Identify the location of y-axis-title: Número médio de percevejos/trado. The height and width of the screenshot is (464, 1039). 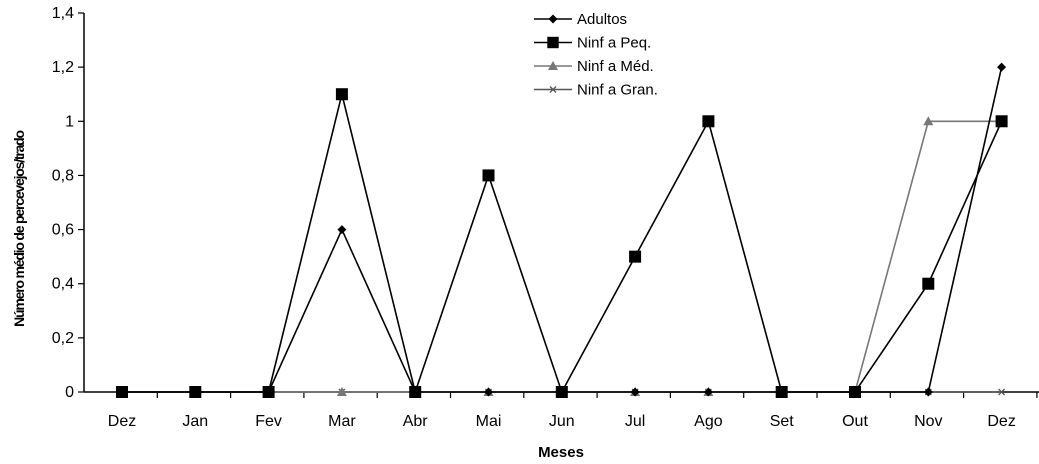
(19, 228).